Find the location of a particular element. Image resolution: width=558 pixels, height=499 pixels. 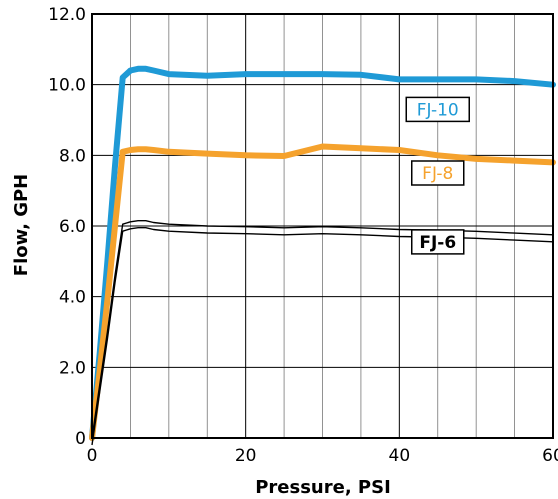

y-tick-label: 10.0 is located at coordinates (67, 86).